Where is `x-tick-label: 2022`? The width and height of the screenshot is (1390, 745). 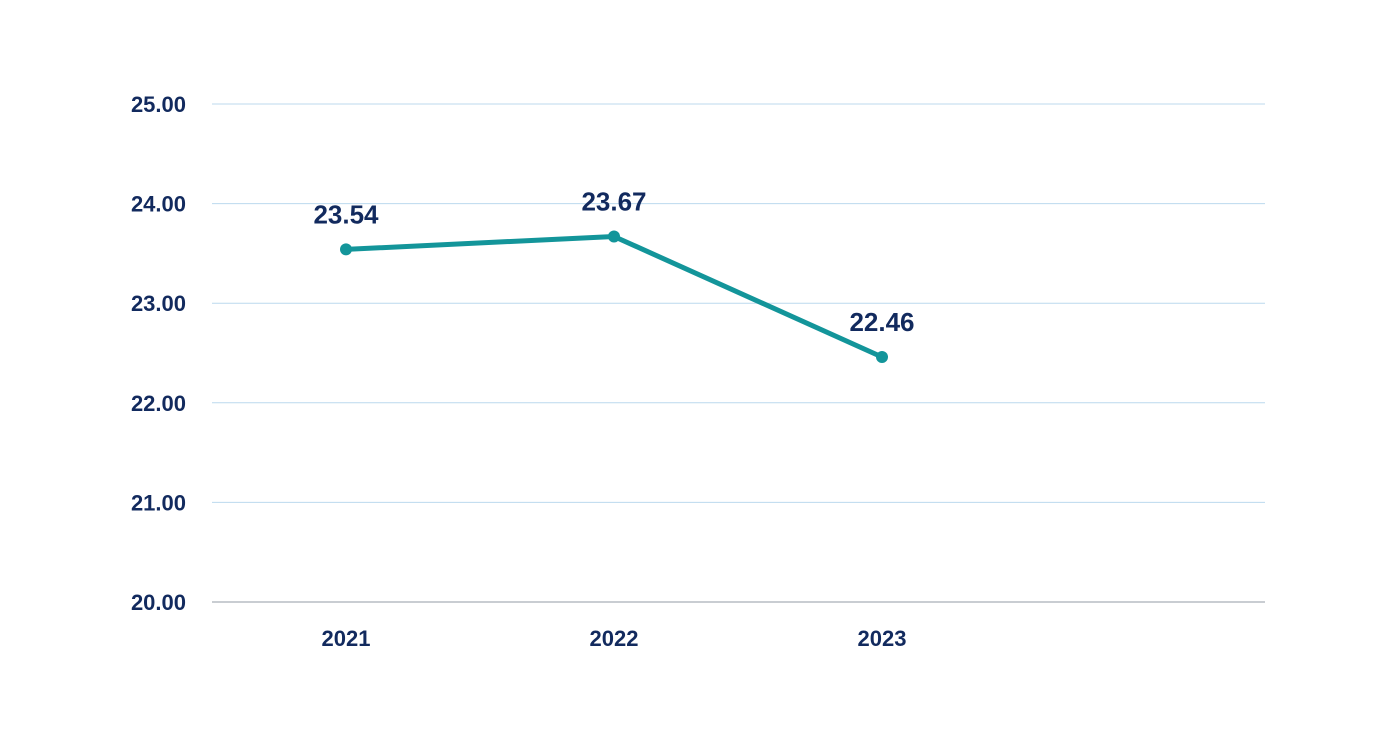 x-tick-label: 2022 is located at coordinates (614, 638).